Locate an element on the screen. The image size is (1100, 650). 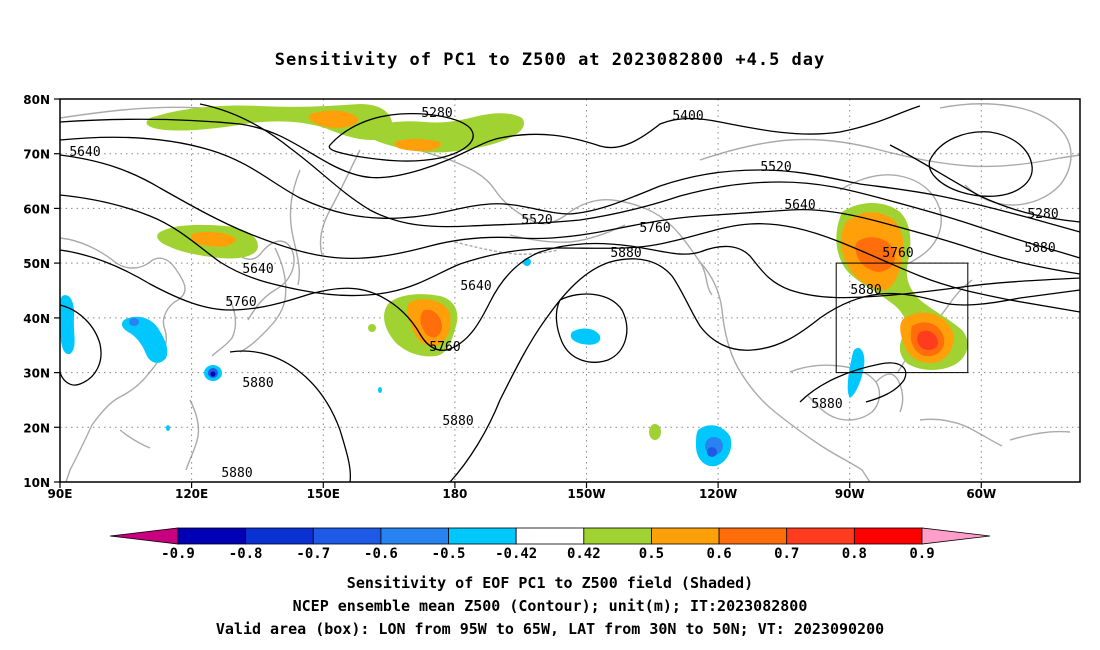
colorbar-label: -0.7 is located at coordinates (313, 554).